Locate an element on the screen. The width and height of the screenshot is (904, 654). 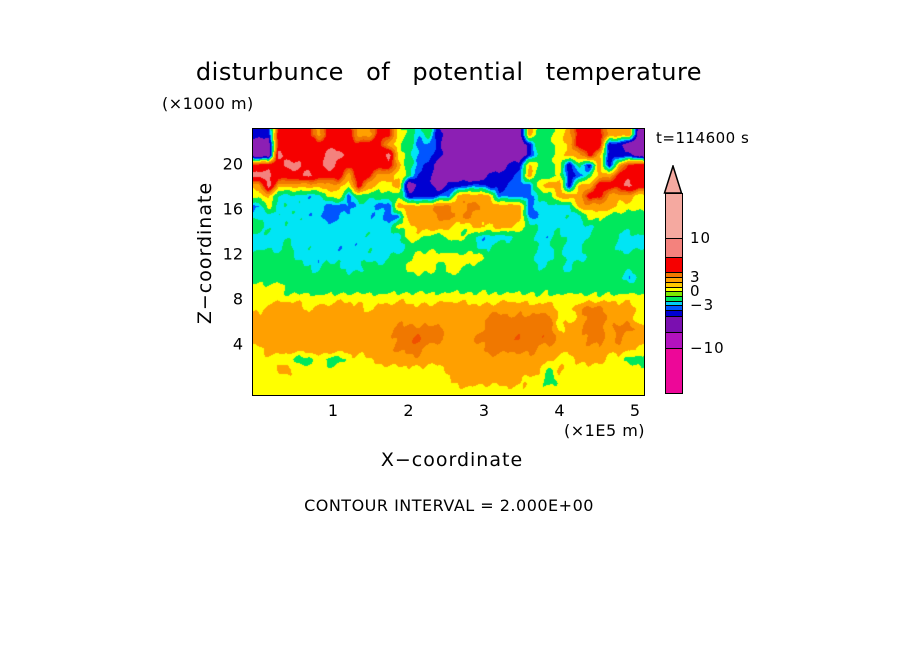
x-tick-label: 4 is located at coordinates (559, 410).